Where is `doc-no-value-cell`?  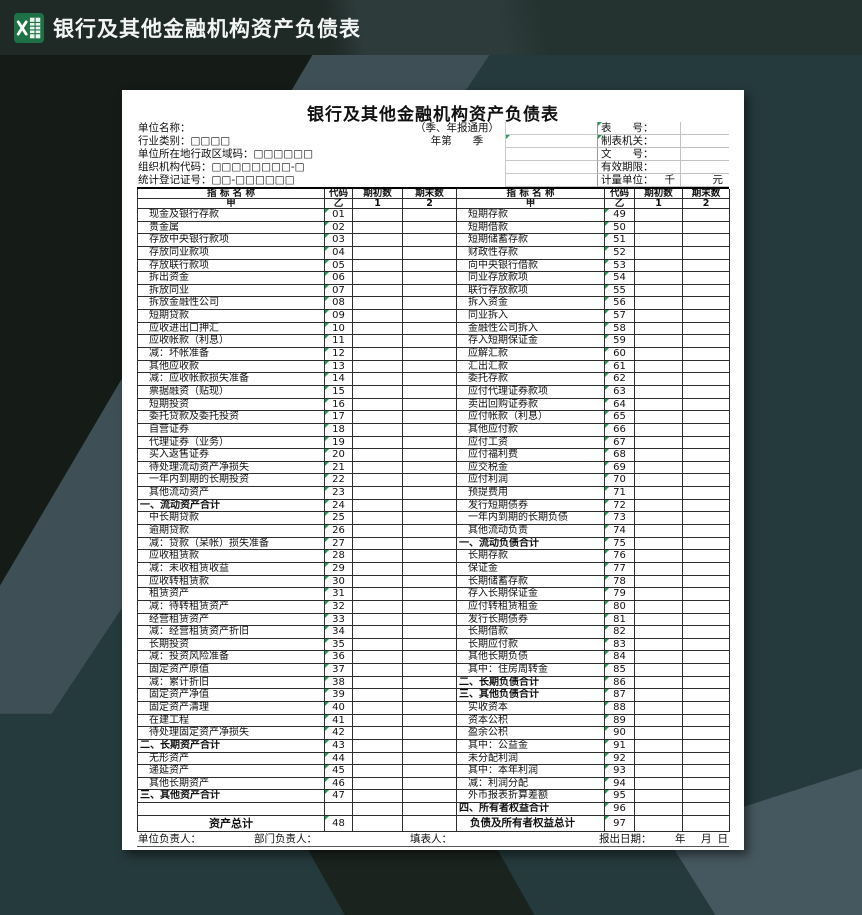 doc-no-value-cell is located at coordinates (704, 154).